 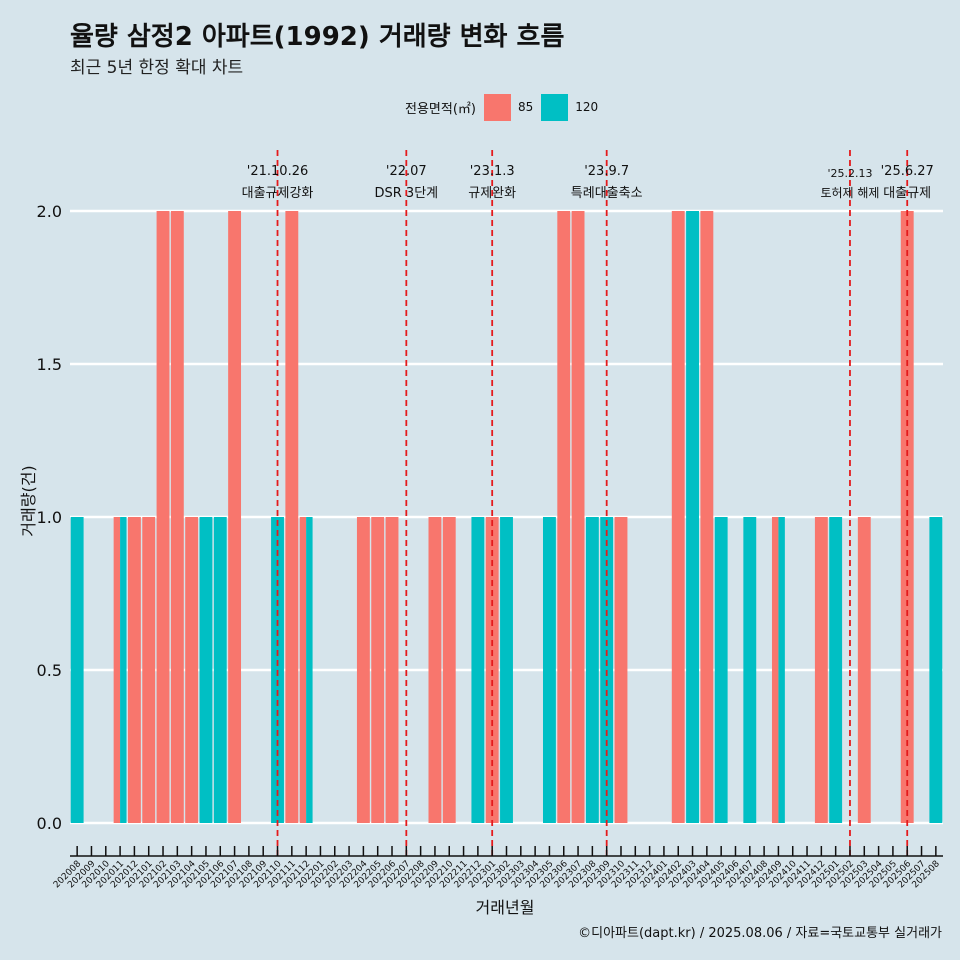 I want to click on y-tick-label: 2.0, so click(x=49, y=211).